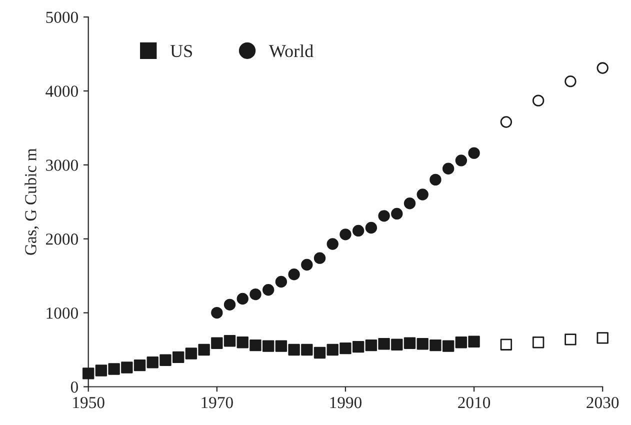 This screenshot has width=631, height=425. Describe the element at coordinates (291, 51) in the screenshot. I see `legend-label: World` at that location.